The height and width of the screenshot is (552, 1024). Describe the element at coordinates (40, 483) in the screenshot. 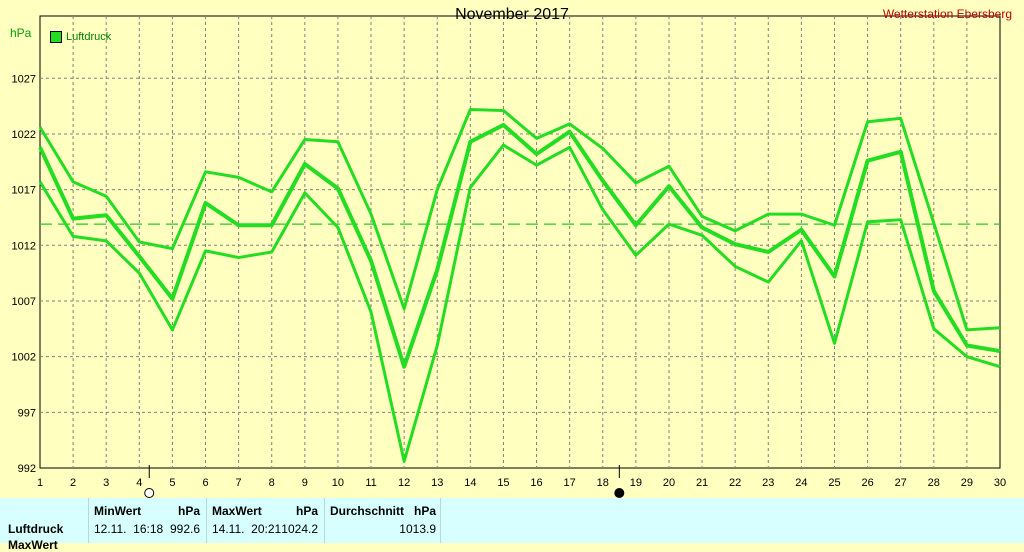

I see `x-tick-label: 1` at that location.